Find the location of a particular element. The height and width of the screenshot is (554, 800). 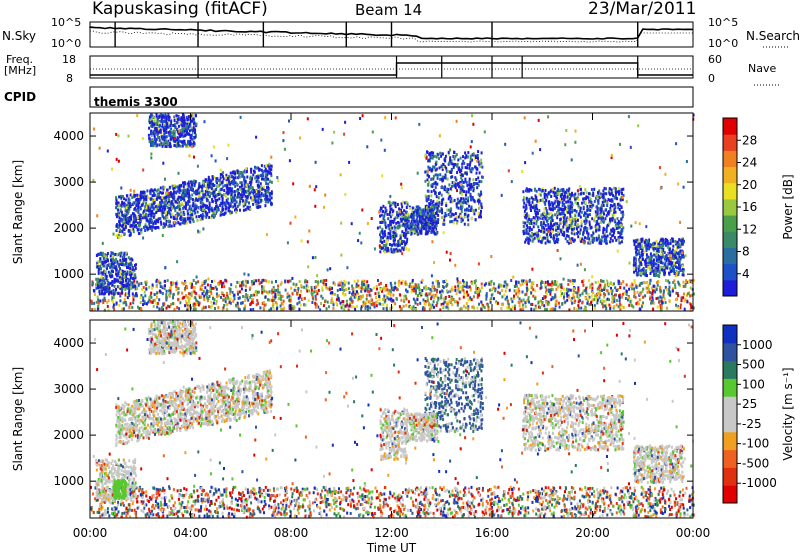

nsky-line is located at coordinates (391, 33).